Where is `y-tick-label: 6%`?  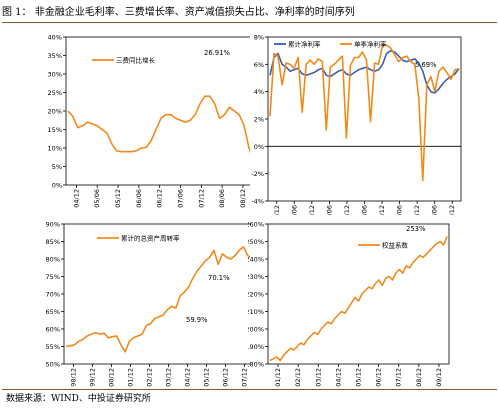
y-tick-label: 6% is located at coordinates (259, 65).